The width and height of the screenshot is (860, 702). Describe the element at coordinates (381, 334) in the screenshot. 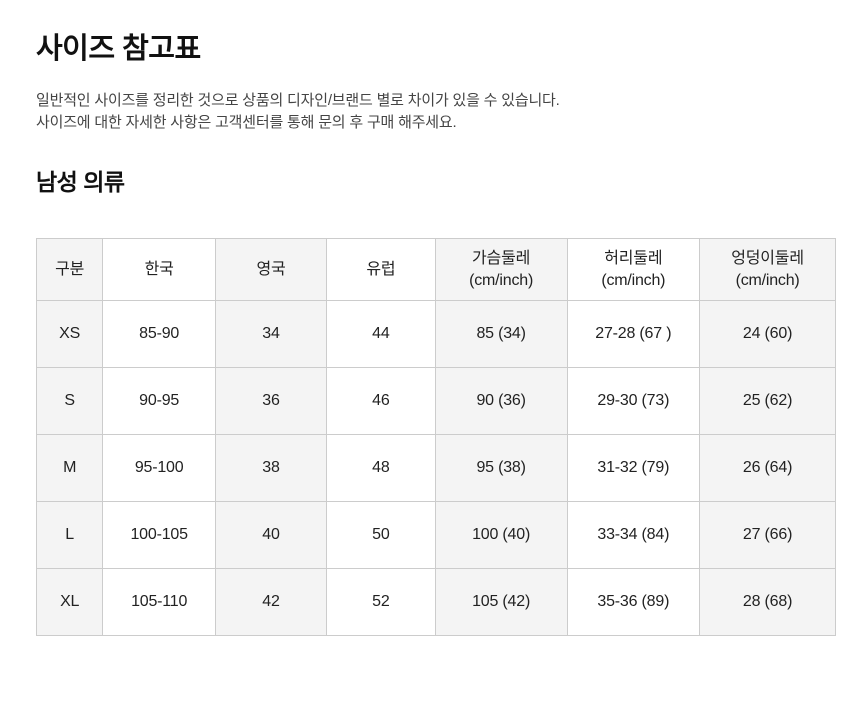

I see `table-cell: 44` at that location.